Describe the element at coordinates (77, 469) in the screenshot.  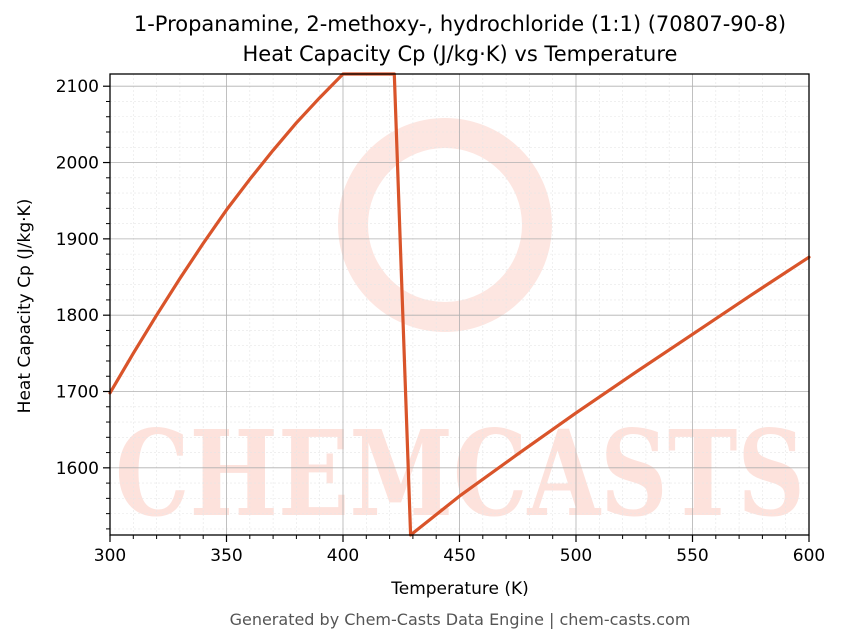
I see `y-tick-label: 1600` at that location.